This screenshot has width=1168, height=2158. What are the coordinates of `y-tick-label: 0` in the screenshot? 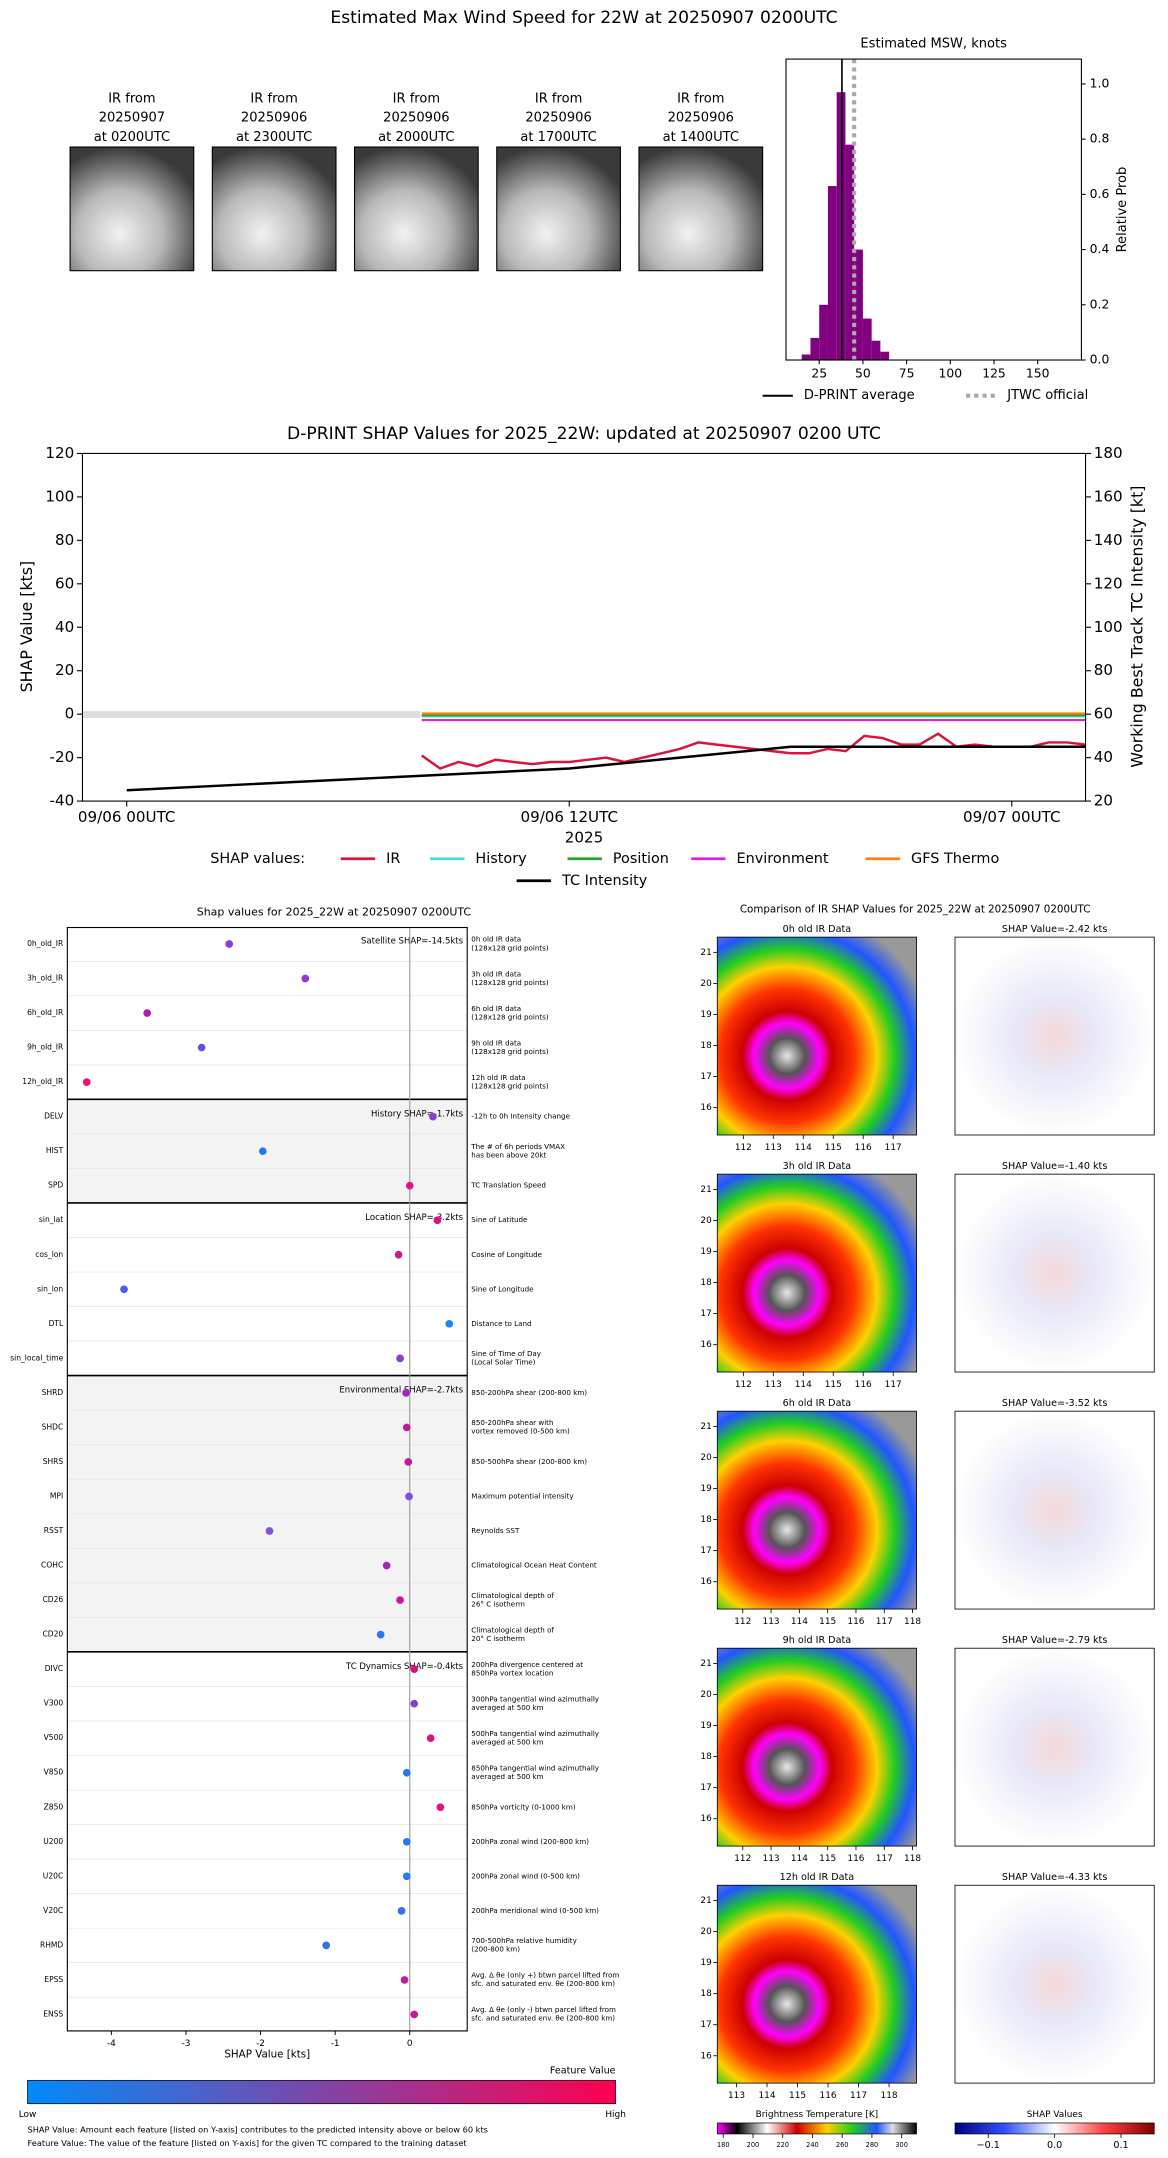 It's located at (70, 714).